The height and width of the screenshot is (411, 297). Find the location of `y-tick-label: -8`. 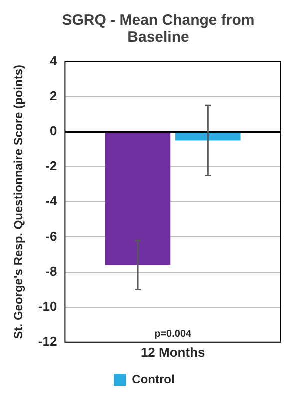

y-tick-label: -8 is located at coordinates (52, 271).